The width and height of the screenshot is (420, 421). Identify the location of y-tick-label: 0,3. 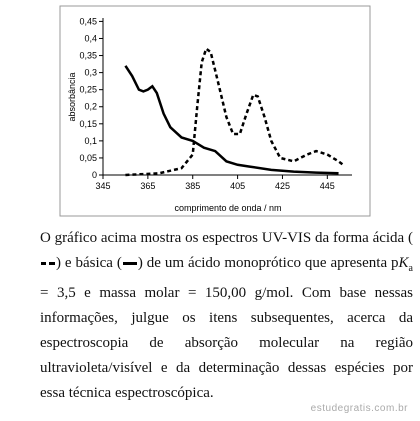
(90, 73).